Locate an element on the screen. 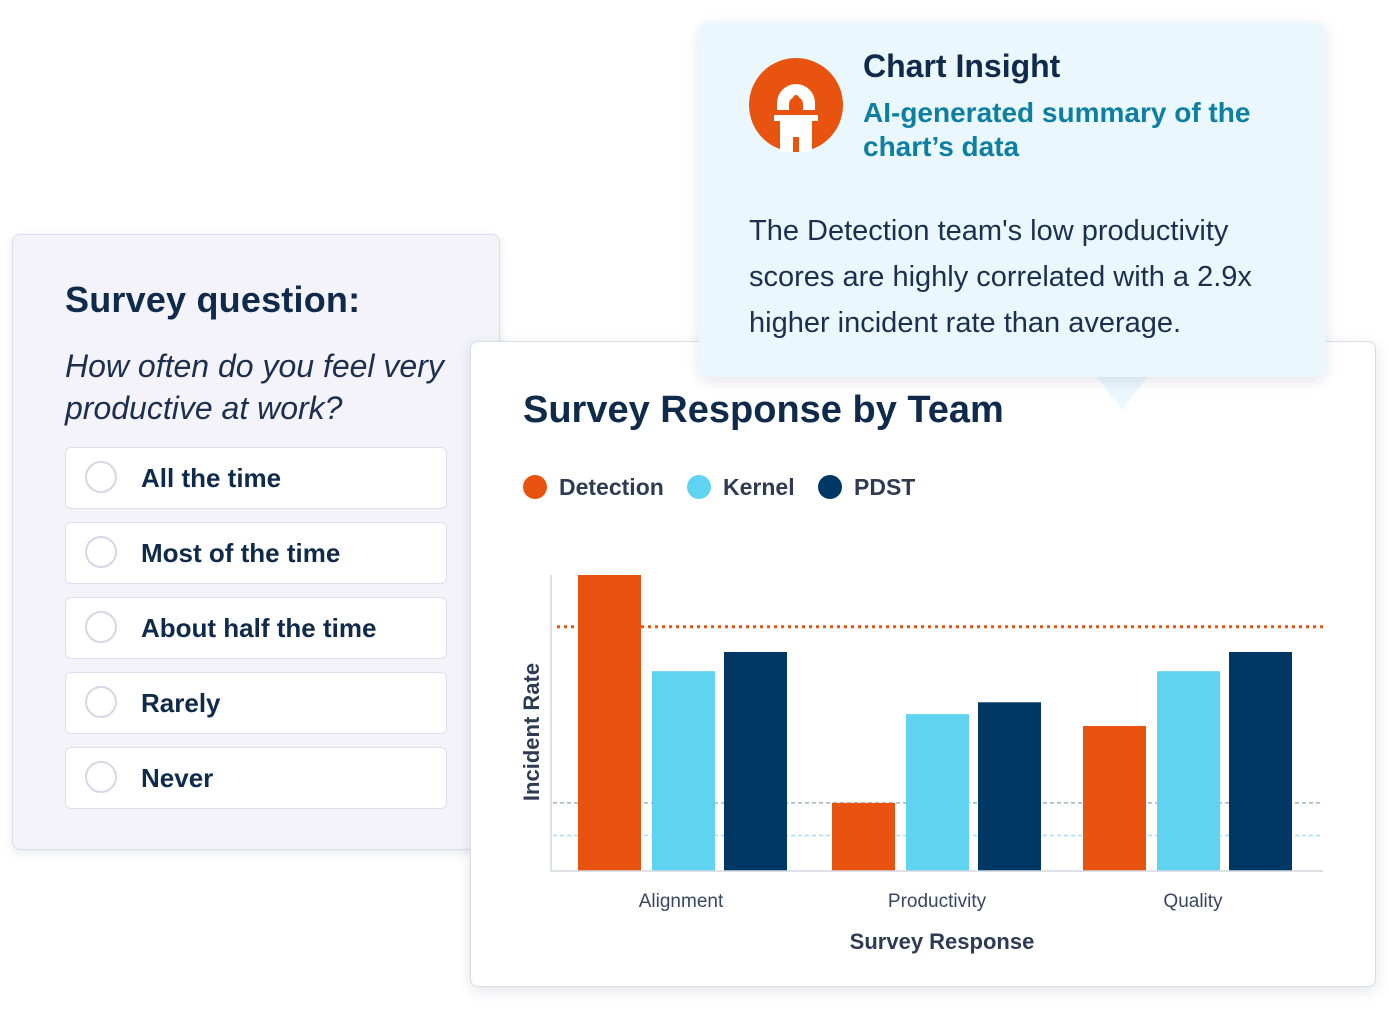  bar-quality-detection is located at coordinates (1114, 798).